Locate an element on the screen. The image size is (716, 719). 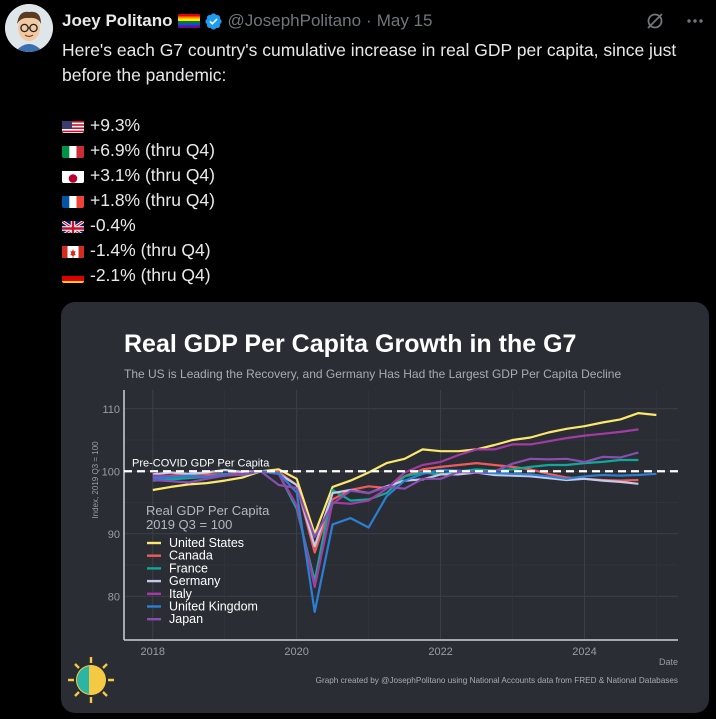
us-flag-glyph is located at coordinates (73, 127).